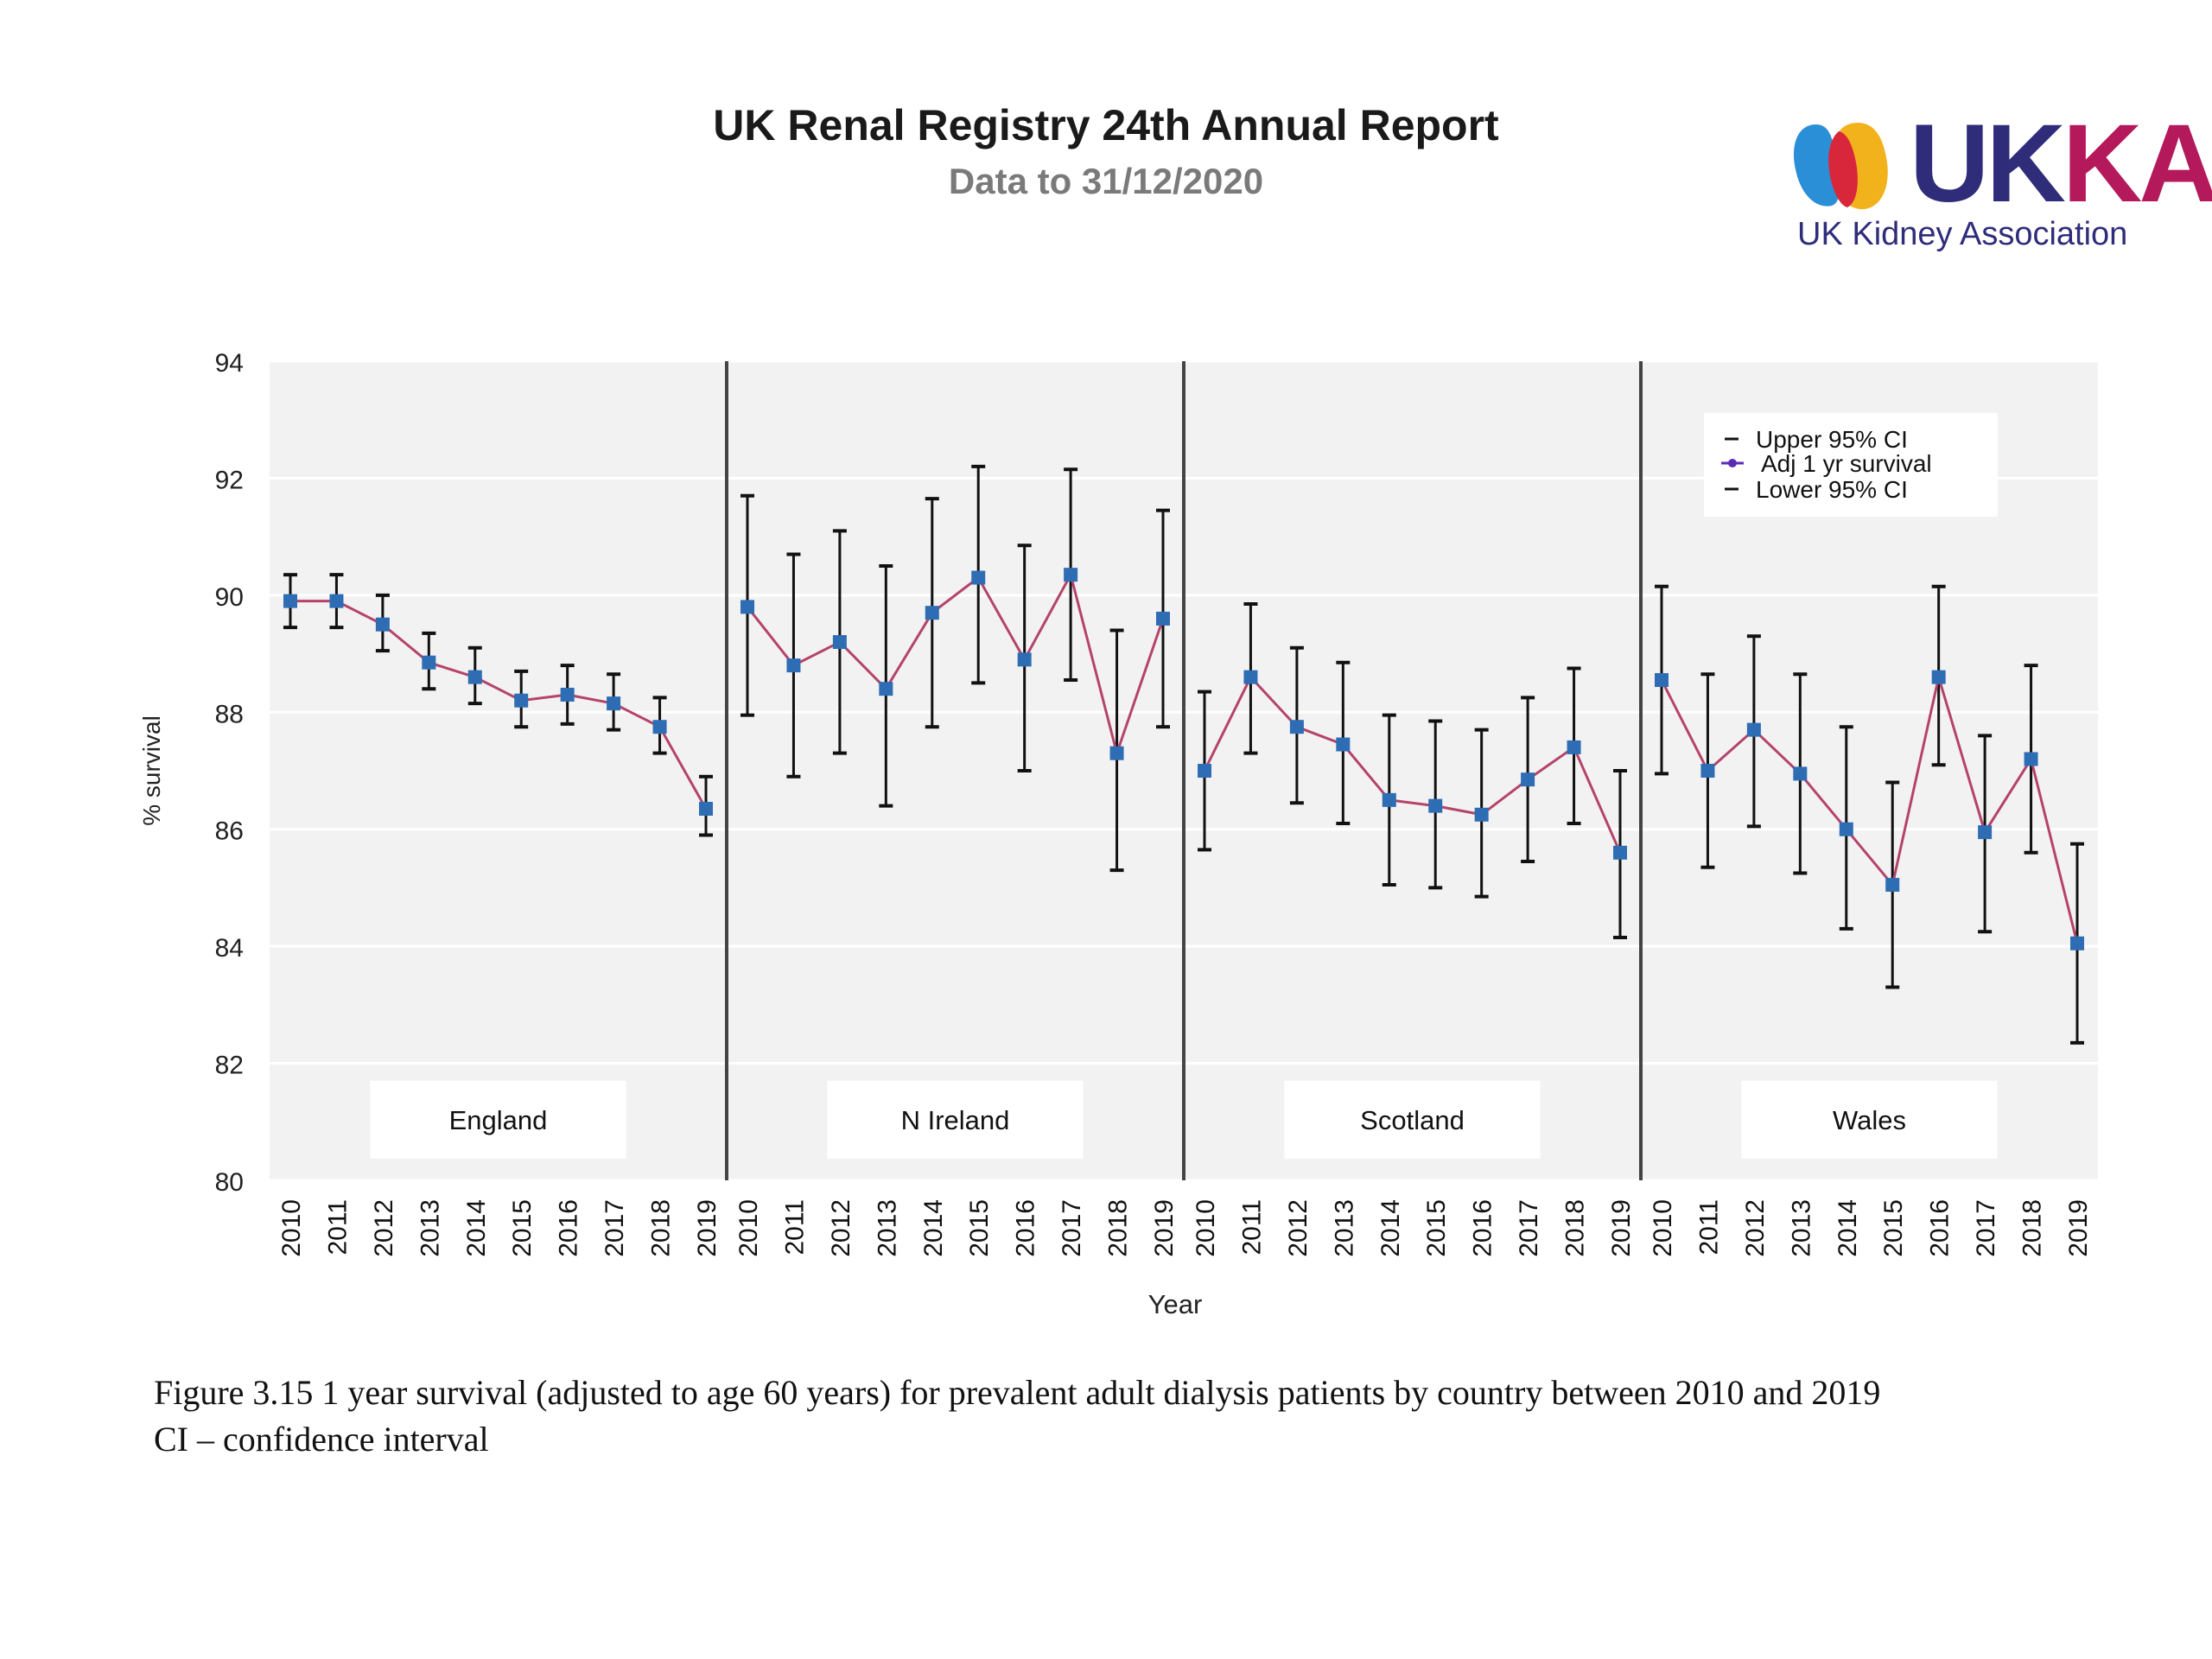 The width and height of the screenshot is (2212, 1659). Describe the element at coordinates (1851, 465) in the screenshot. I see `legend-box` at that location.